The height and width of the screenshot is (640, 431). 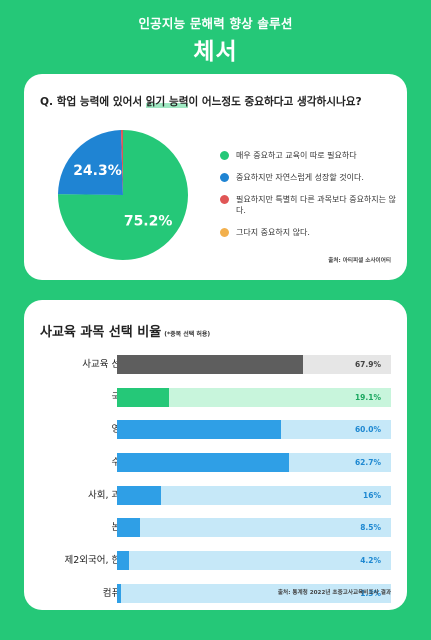 What do you see at coordinates (359, 261) in the screenshot?
I see `survey-source: 출처: 아티피셜 소사이어티` at bounding box center [359, 261].